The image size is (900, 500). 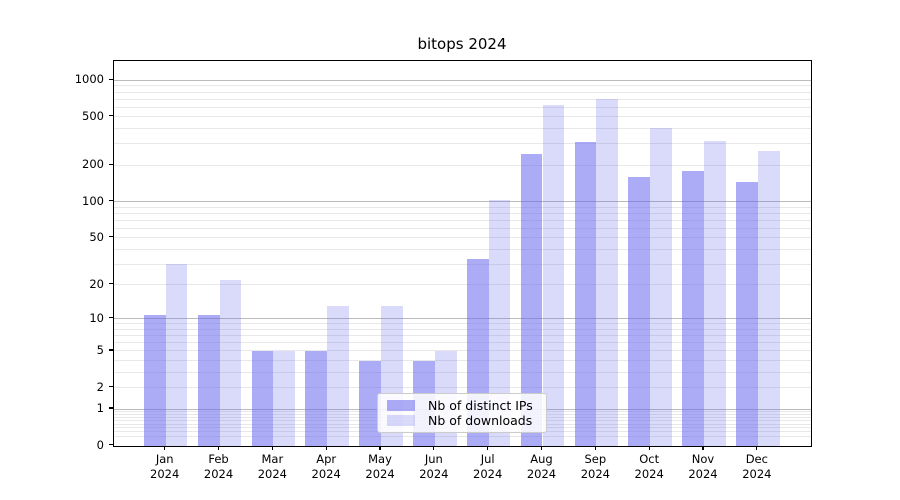 I want to click on y-tick-label: 2, so click(x=100, y=386).